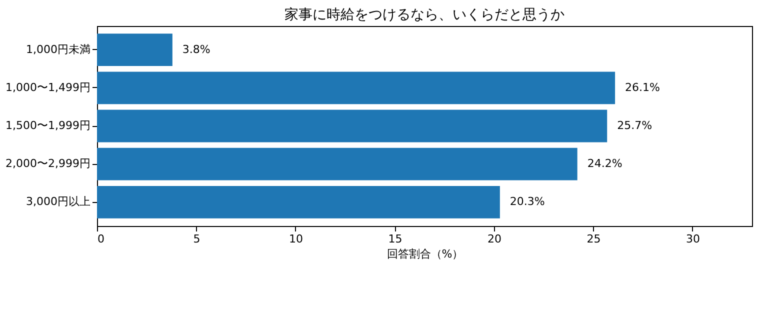  Describe the element at coordinates (494, 239) in the screenshot. I see `x-tick-label: 20` at that location.